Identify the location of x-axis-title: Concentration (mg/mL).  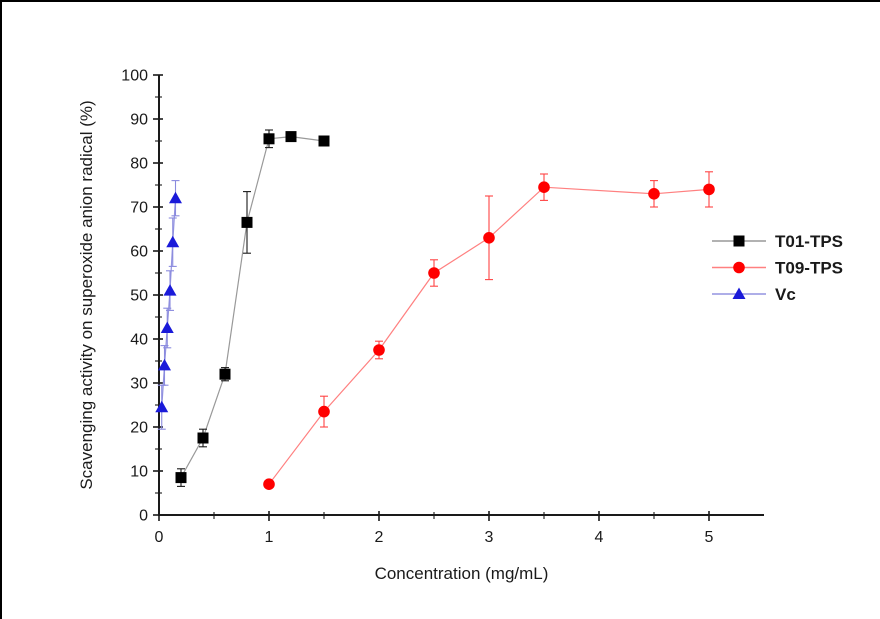
(461, 573).